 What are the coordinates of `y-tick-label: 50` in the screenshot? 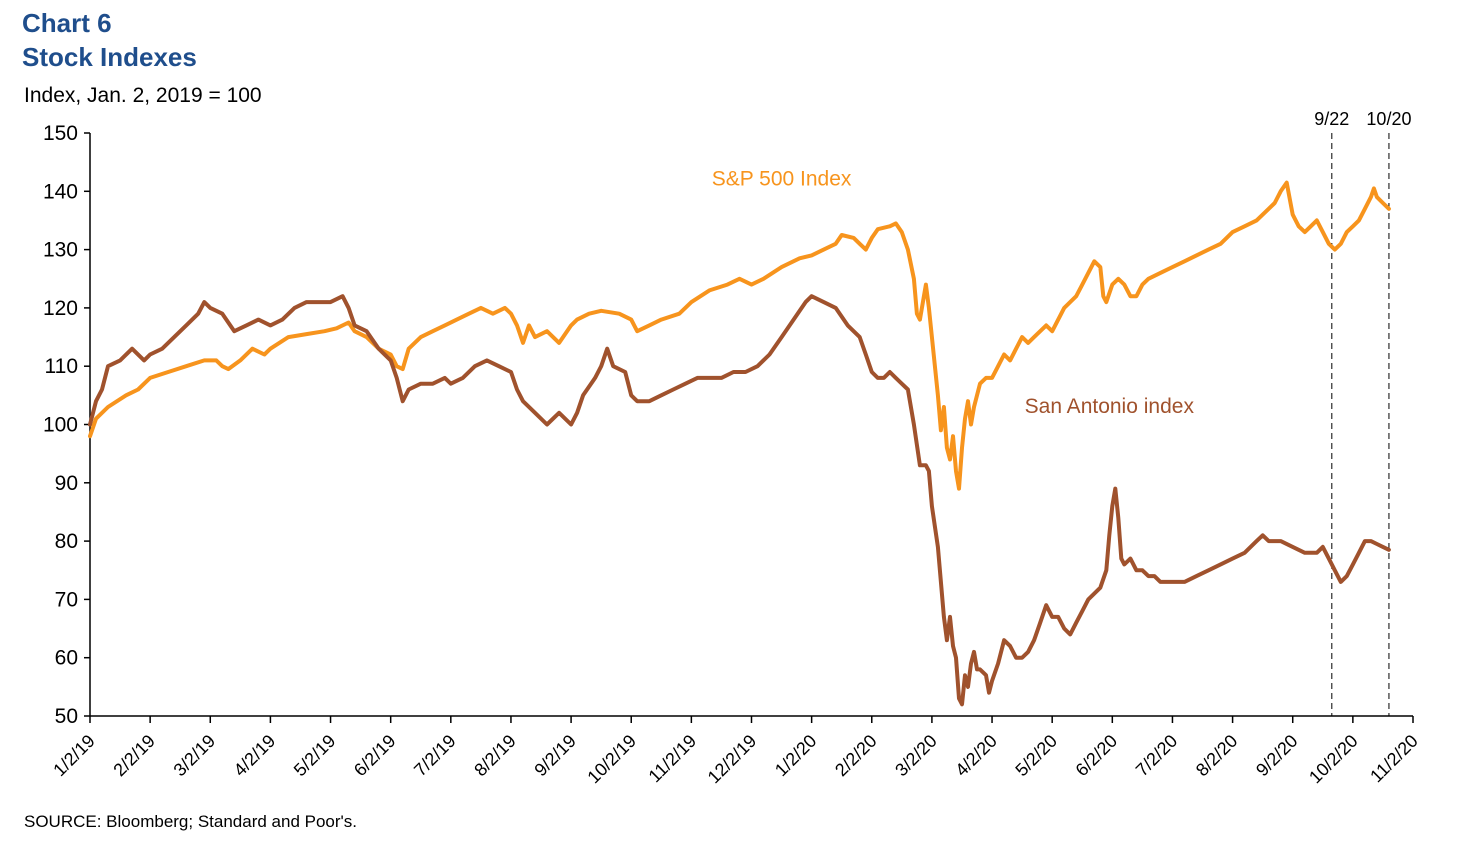 It's located at (66, 716).